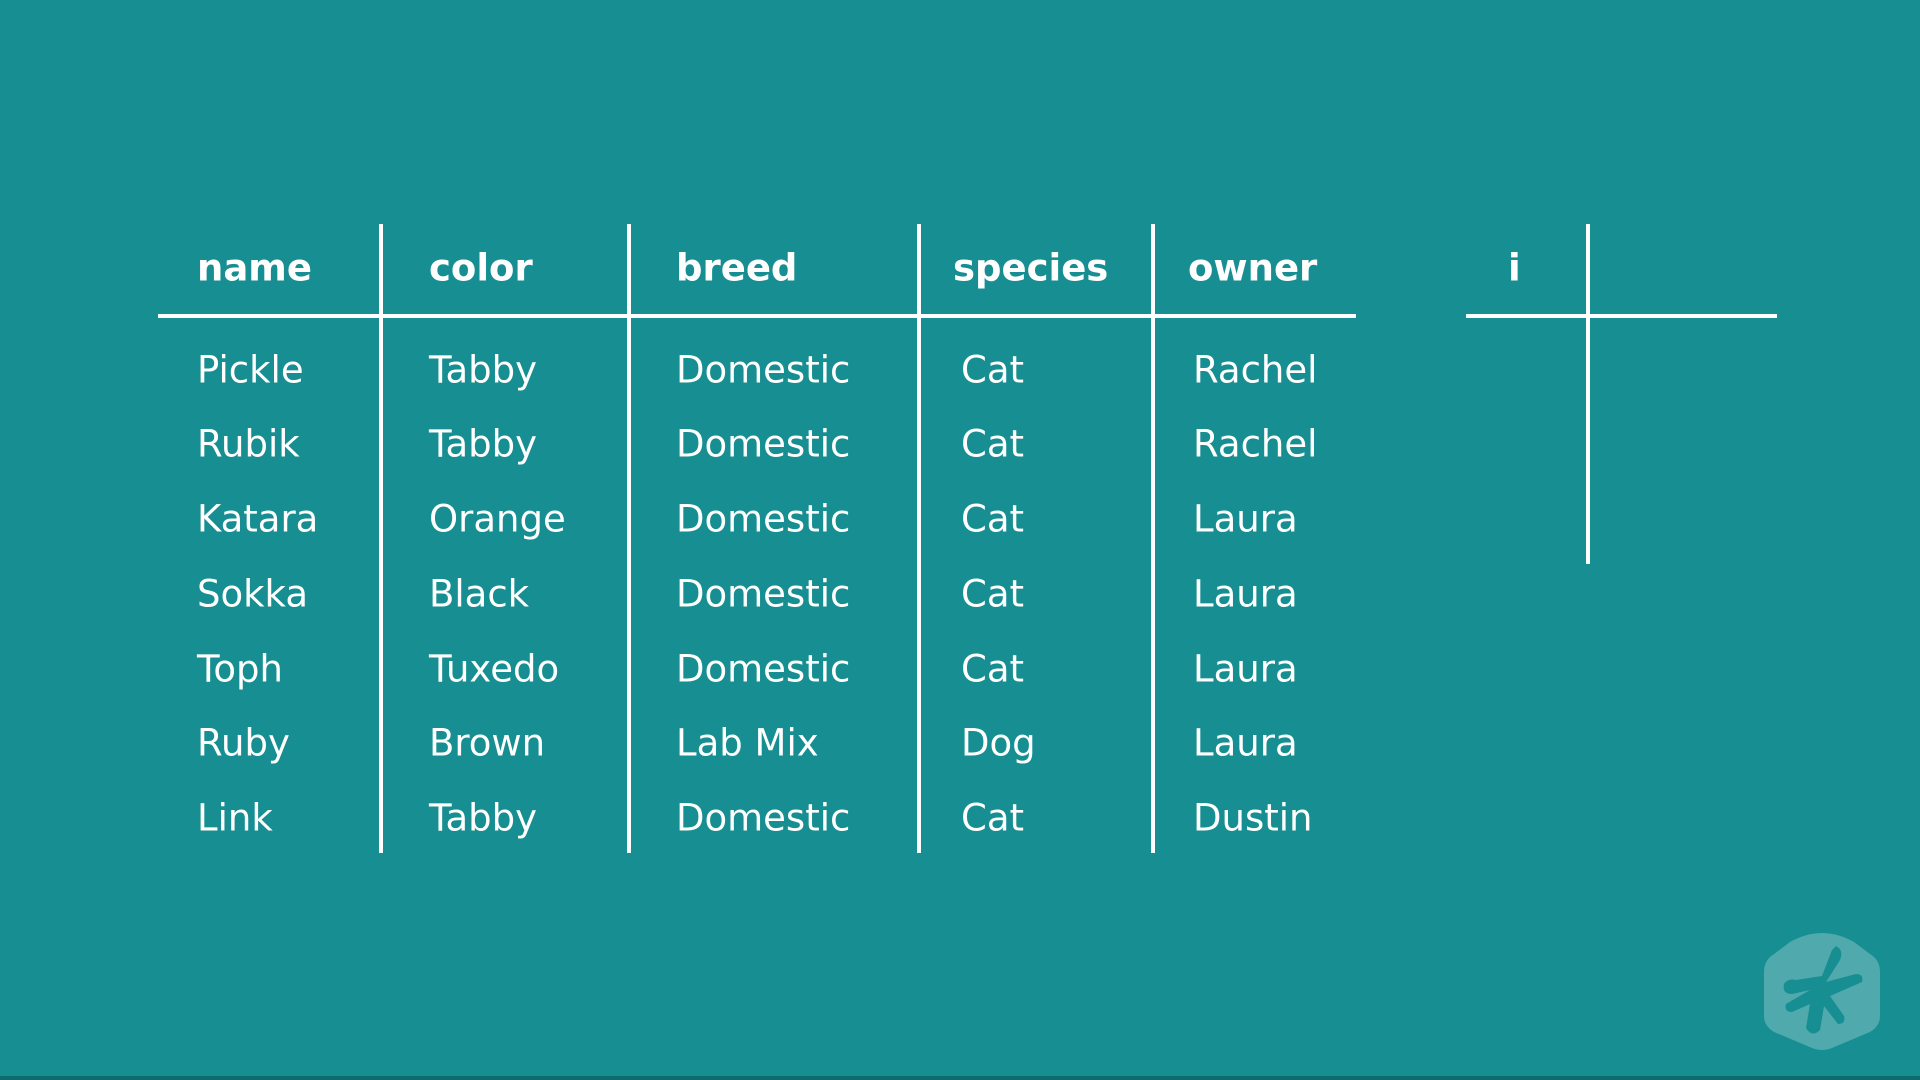 This screenshot has width=1920, height=1080. What do you see at coordinates (497, 519) in the screenshot?
I see `cell-color: Orange` at bounding box center [497, 519].